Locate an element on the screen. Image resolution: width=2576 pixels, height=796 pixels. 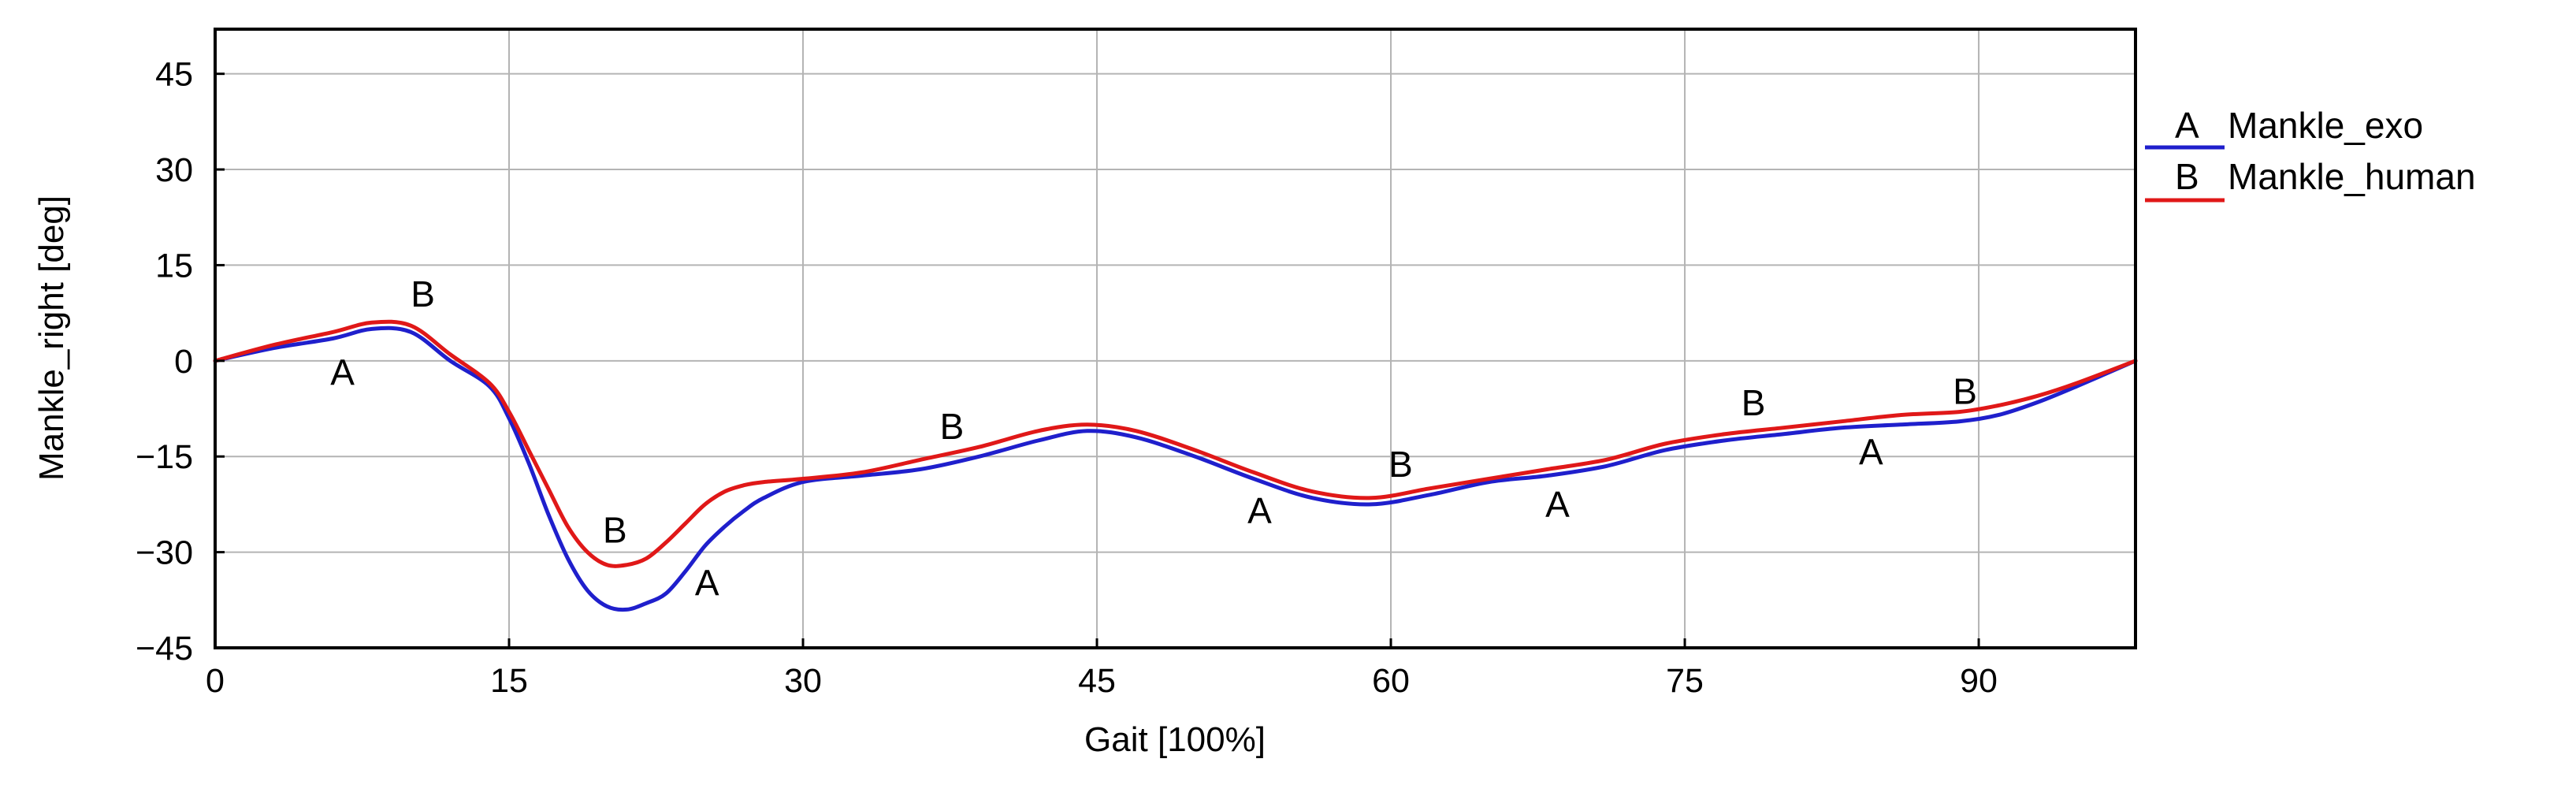
curve-marker-B-5: B is located at coordinates (423, 294).